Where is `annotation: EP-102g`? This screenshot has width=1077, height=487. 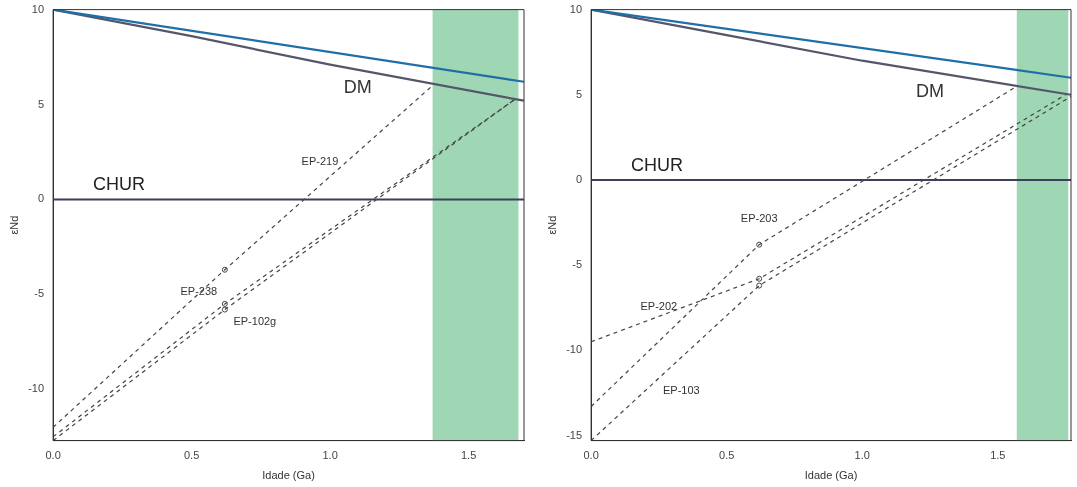
annotation: EP-102g is located at coordinates (255, 320).